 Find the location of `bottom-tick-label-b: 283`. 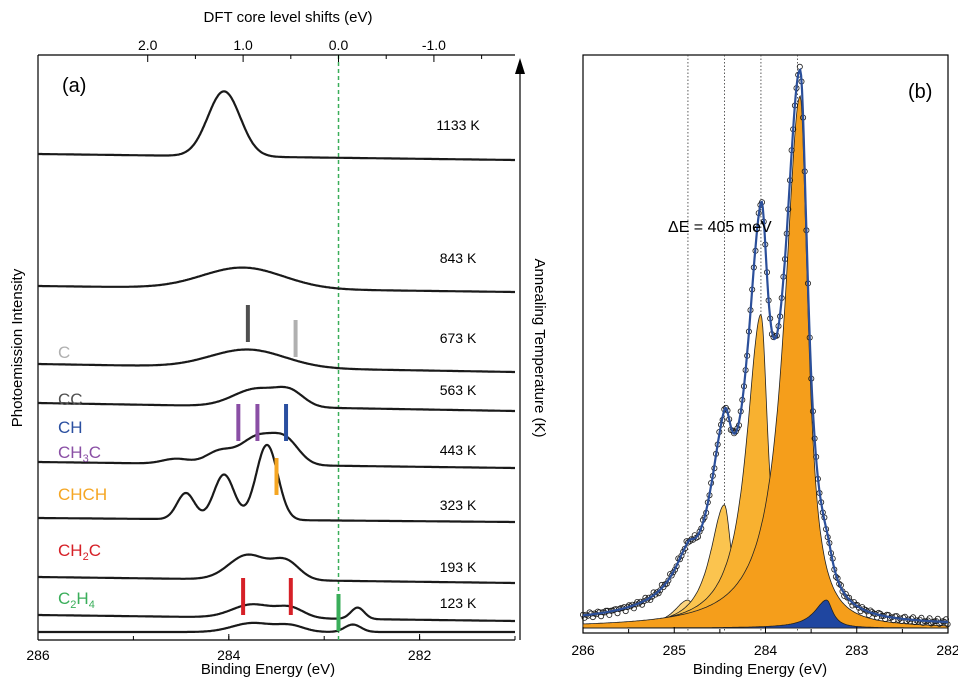

bottom-tick-label-b: 283 is located at coordinates (857, 650).